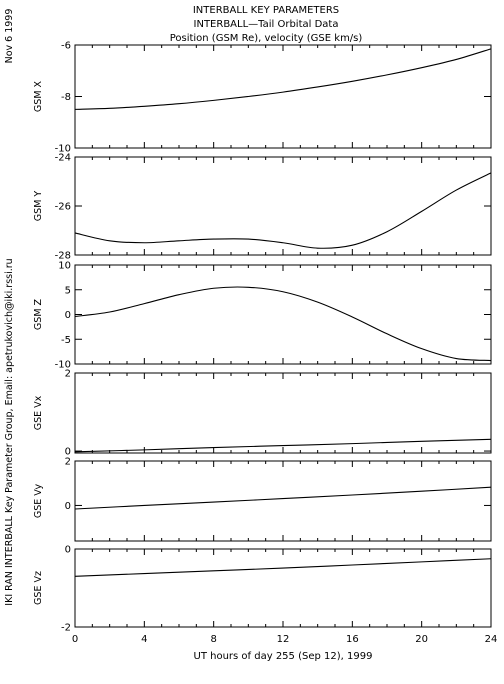 This screenshot has height=684, width=504. I want to click on y-axis-label: GSE Vz, so click(38, 588).